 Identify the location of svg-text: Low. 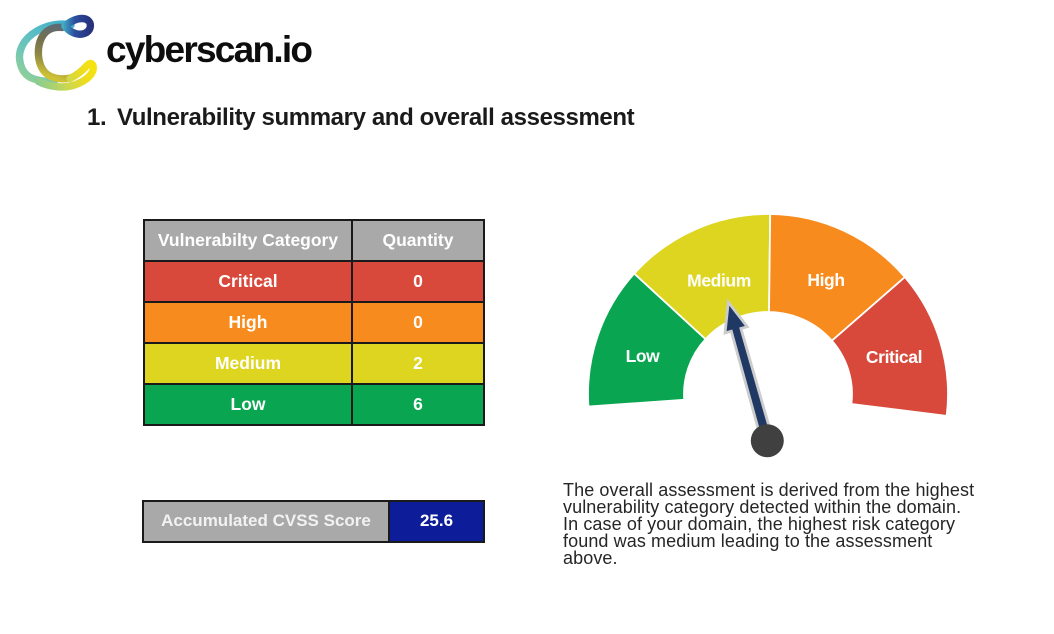
(643, 356).